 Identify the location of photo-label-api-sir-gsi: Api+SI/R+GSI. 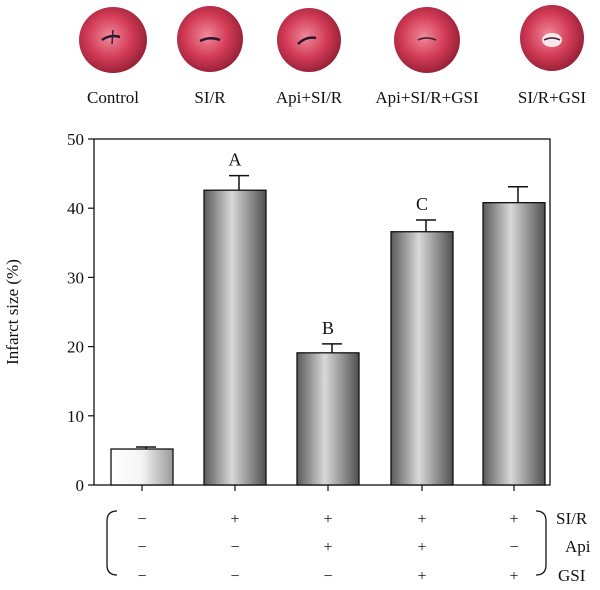
(427, 97).